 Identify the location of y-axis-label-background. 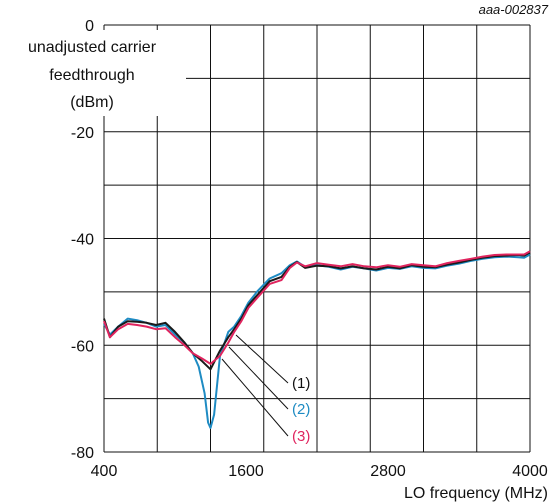
(93, 73).